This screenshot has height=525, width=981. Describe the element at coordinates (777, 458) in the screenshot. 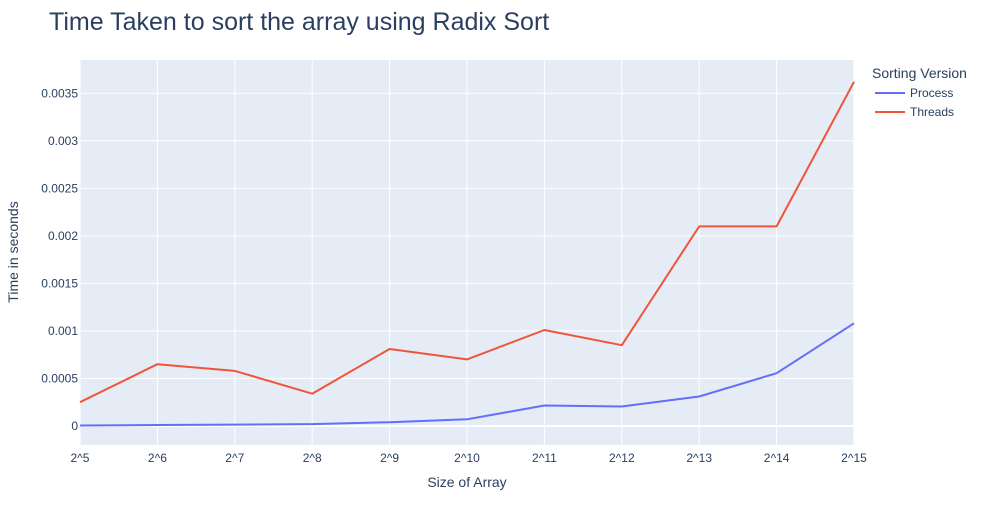

I see `x-tick-label: 2^14` at that location.